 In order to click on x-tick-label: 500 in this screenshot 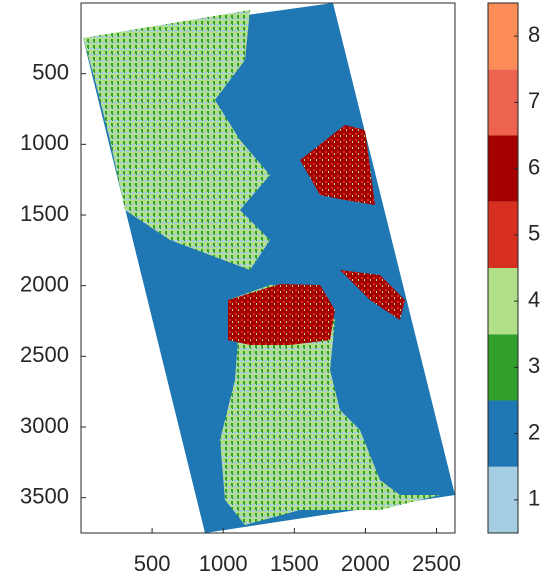, I will do `click(152, 563)`.